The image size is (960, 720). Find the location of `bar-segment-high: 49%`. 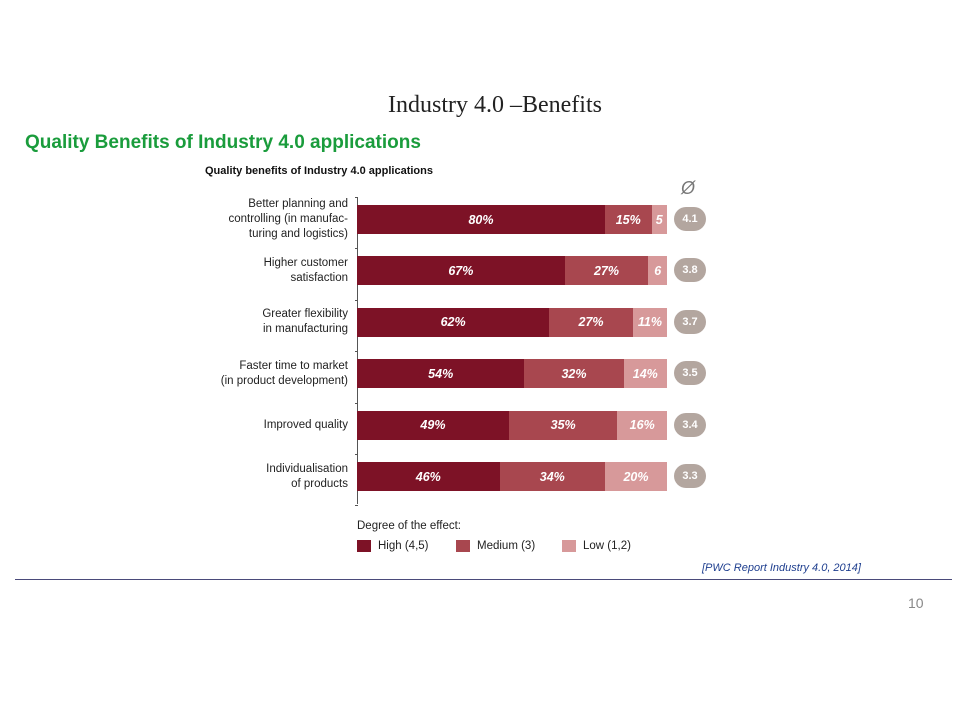

bar-segment-high: 49% is located at coordinates (433, 425).